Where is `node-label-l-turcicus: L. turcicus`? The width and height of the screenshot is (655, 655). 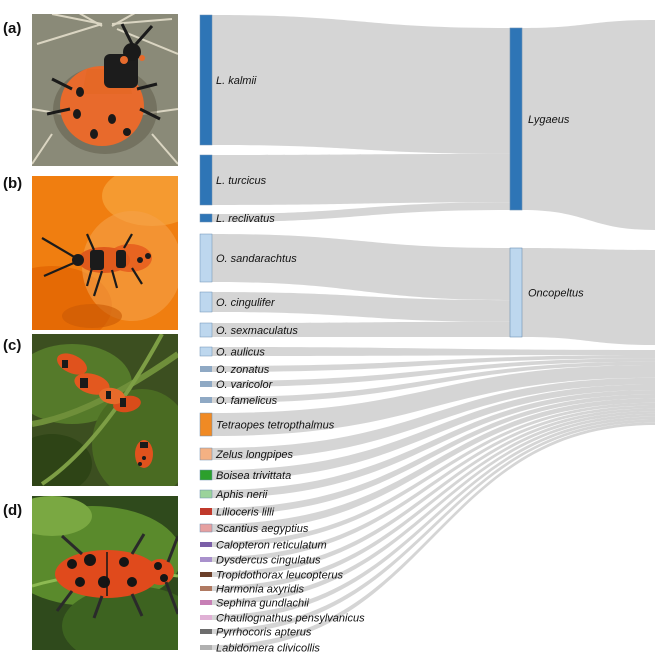
node-label-l-turcicus: L. turcicus is located at coordinates (241, 181).